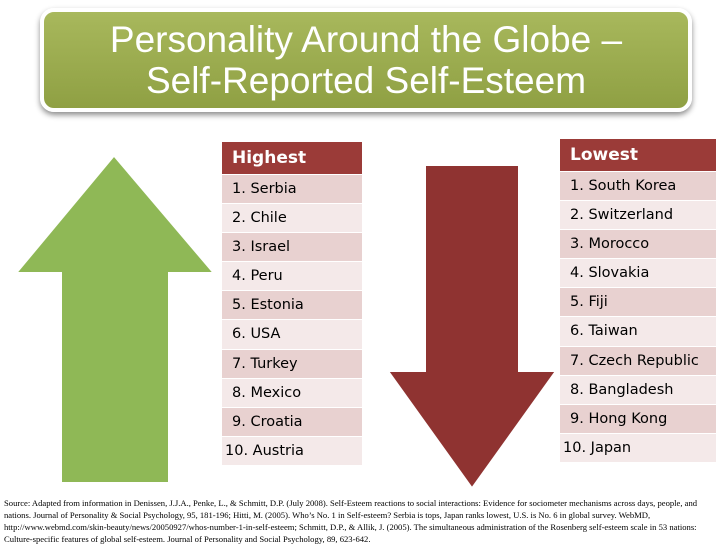  I want to click on list-item: 3. Israel, so click(292, 247).